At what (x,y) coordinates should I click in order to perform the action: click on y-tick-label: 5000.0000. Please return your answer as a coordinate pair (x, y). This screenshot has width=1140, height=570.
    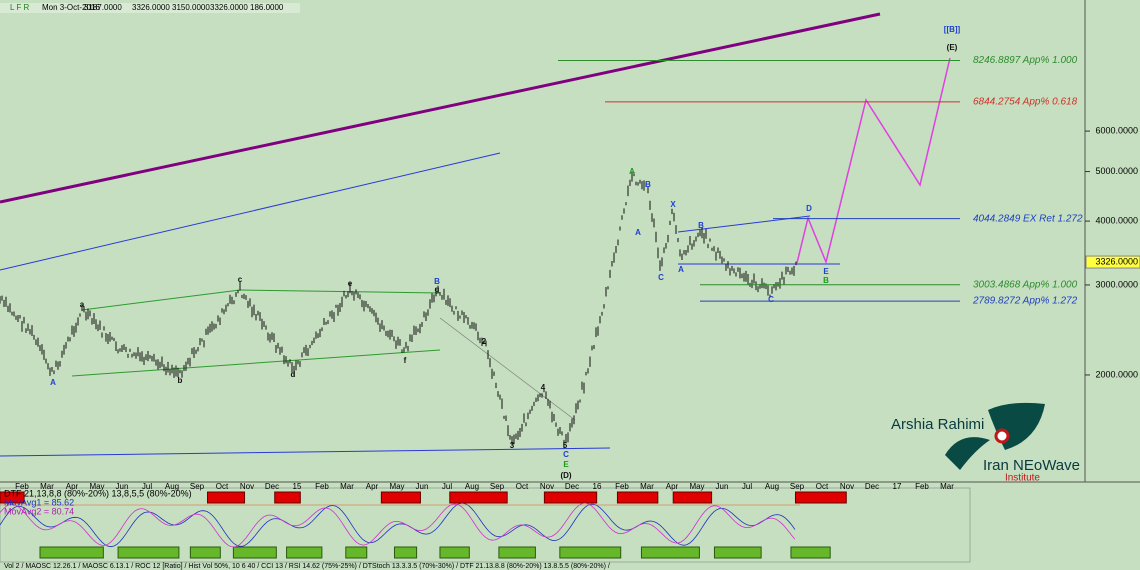
    Looking at the image, I should click on (1116, 171).